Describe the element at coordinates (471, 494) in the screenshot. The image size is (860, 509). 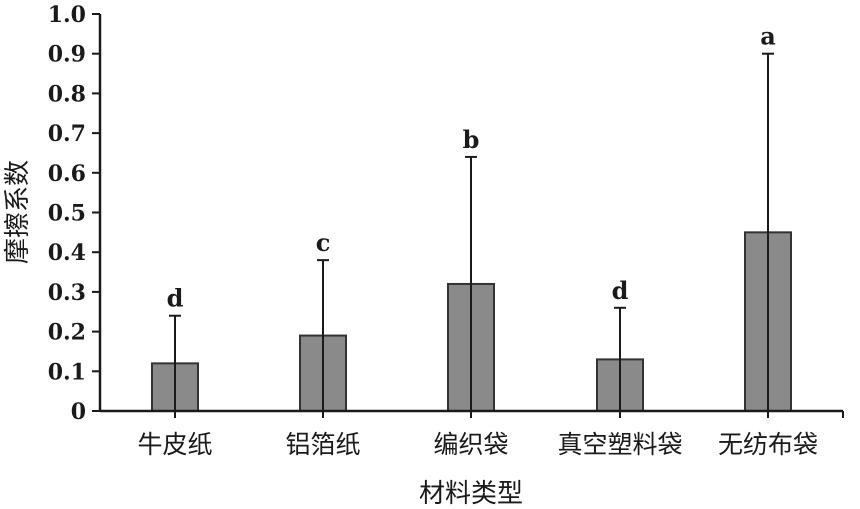
I see `x-axis-title: 材料类型` at that location.